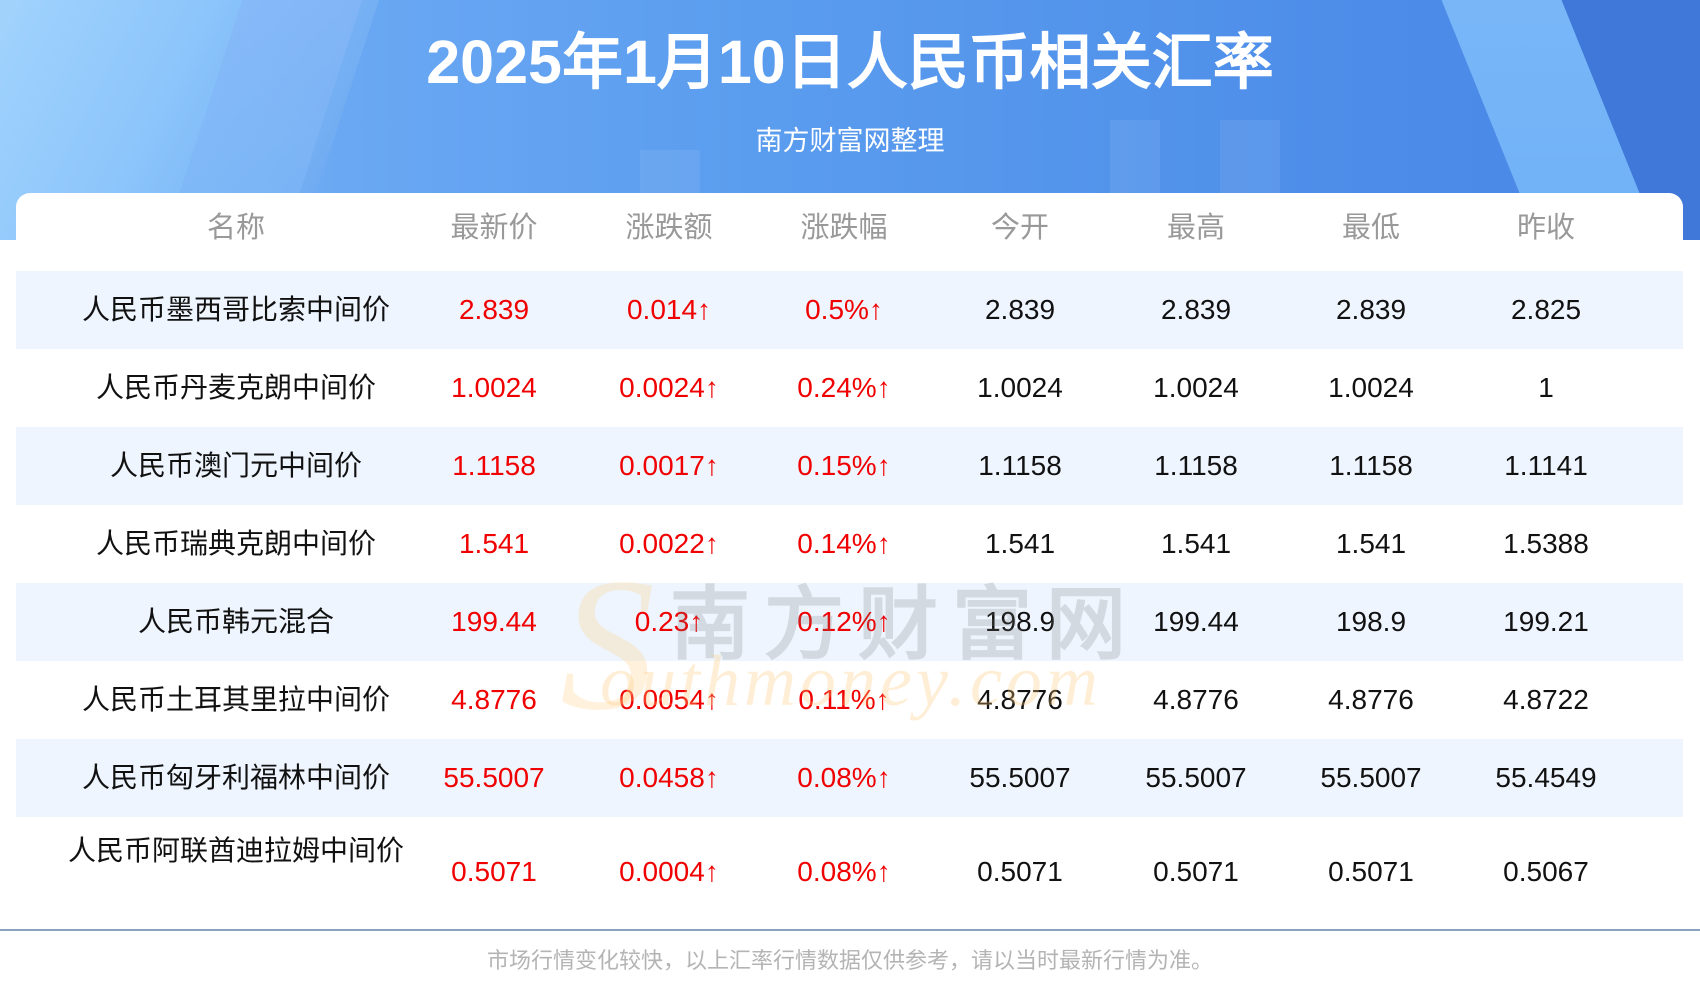  I want to click on latest-price: 199.44, so click(494, 621).